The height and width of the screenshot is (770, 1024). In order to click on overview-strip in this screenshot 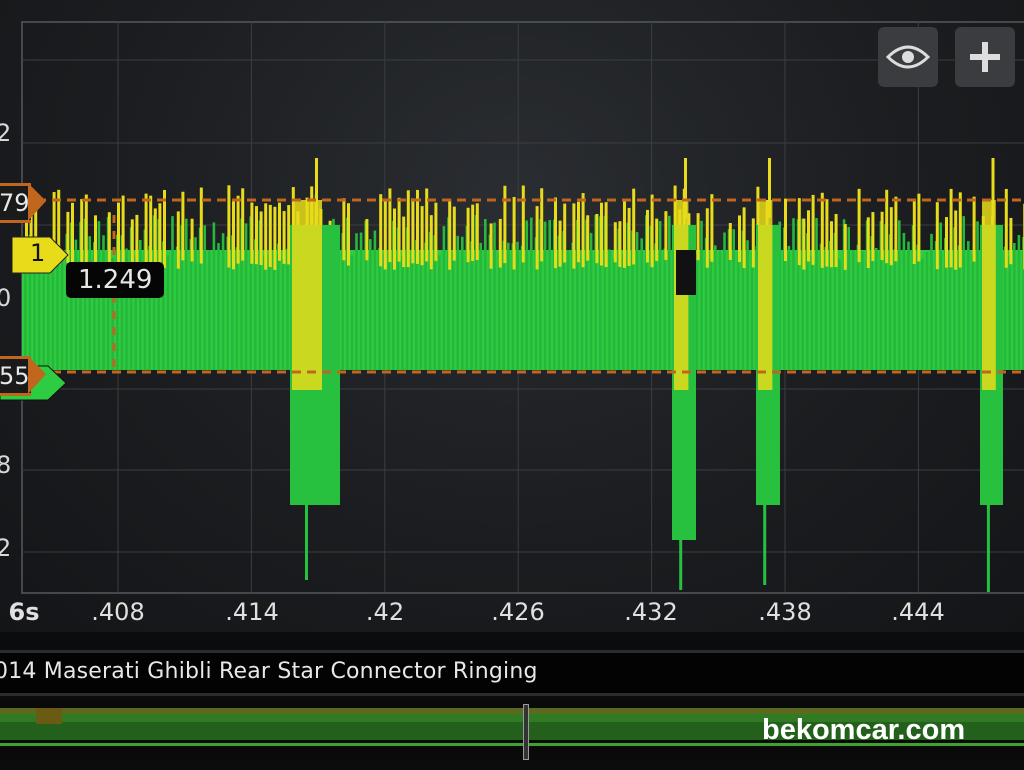, I will do `click(512, 730)`.